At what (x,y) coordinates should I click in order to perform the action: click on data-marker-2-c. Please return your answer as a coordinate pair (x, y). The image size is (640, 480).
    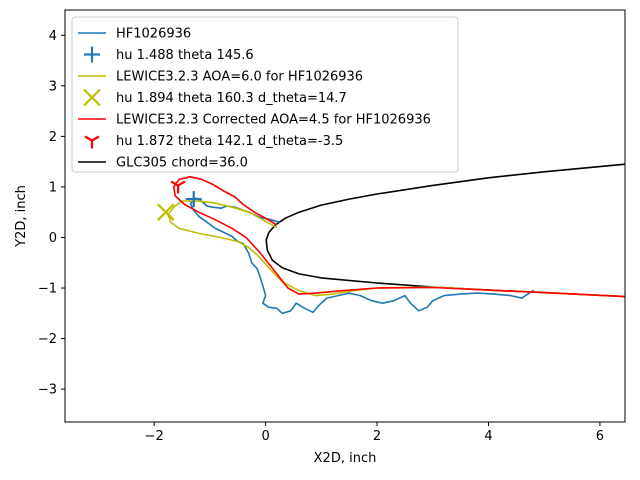
    Looking at the image, I should click on (181, 183).